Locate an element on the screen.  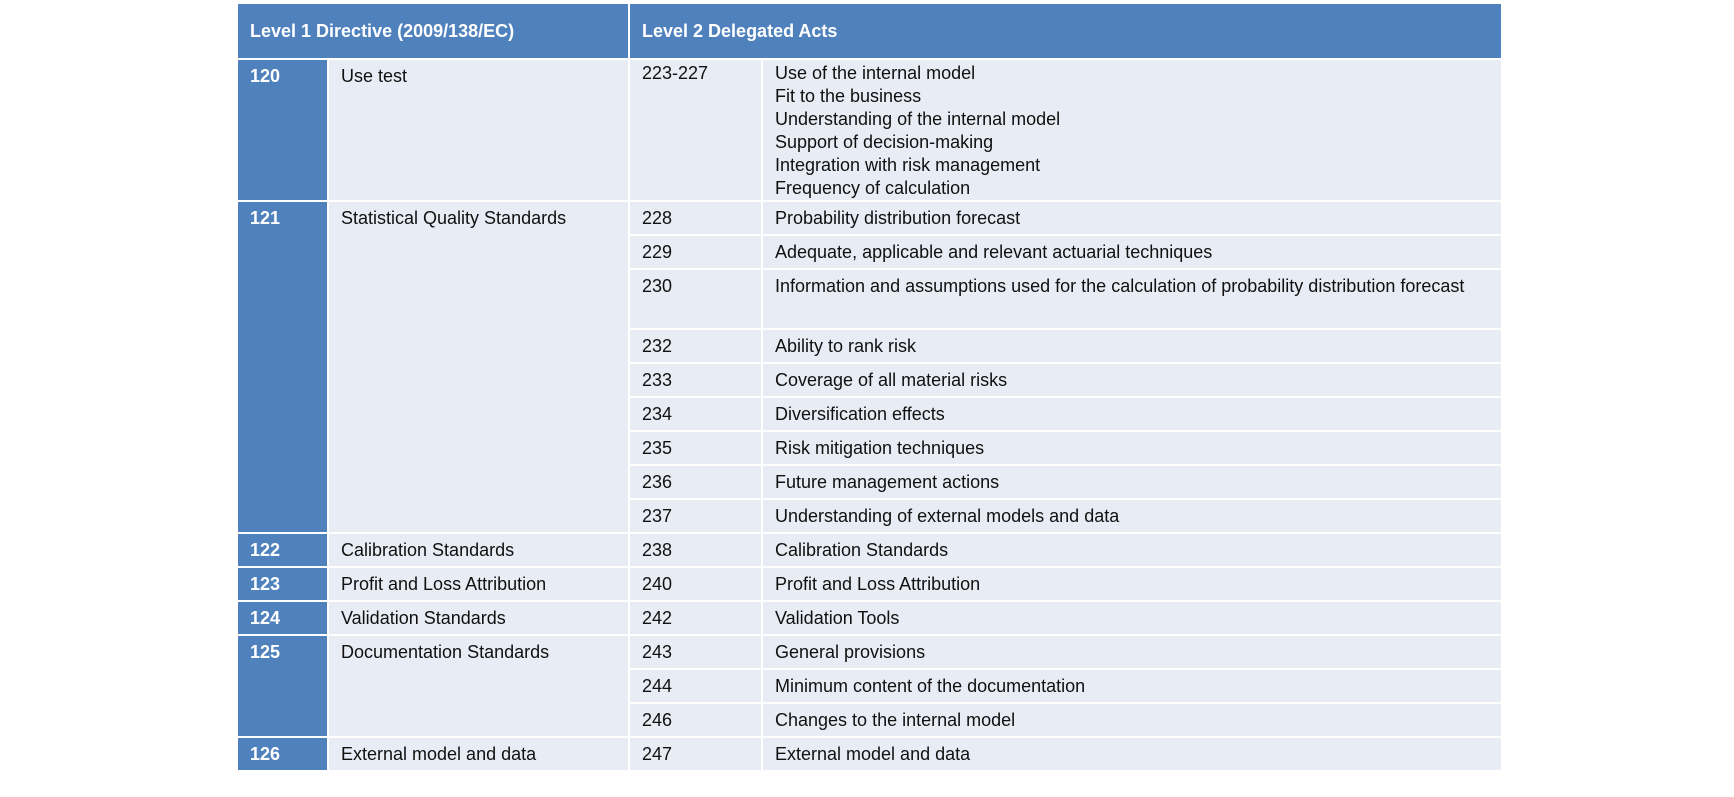
act-reference: 236 is located at coordinates (695, 482).